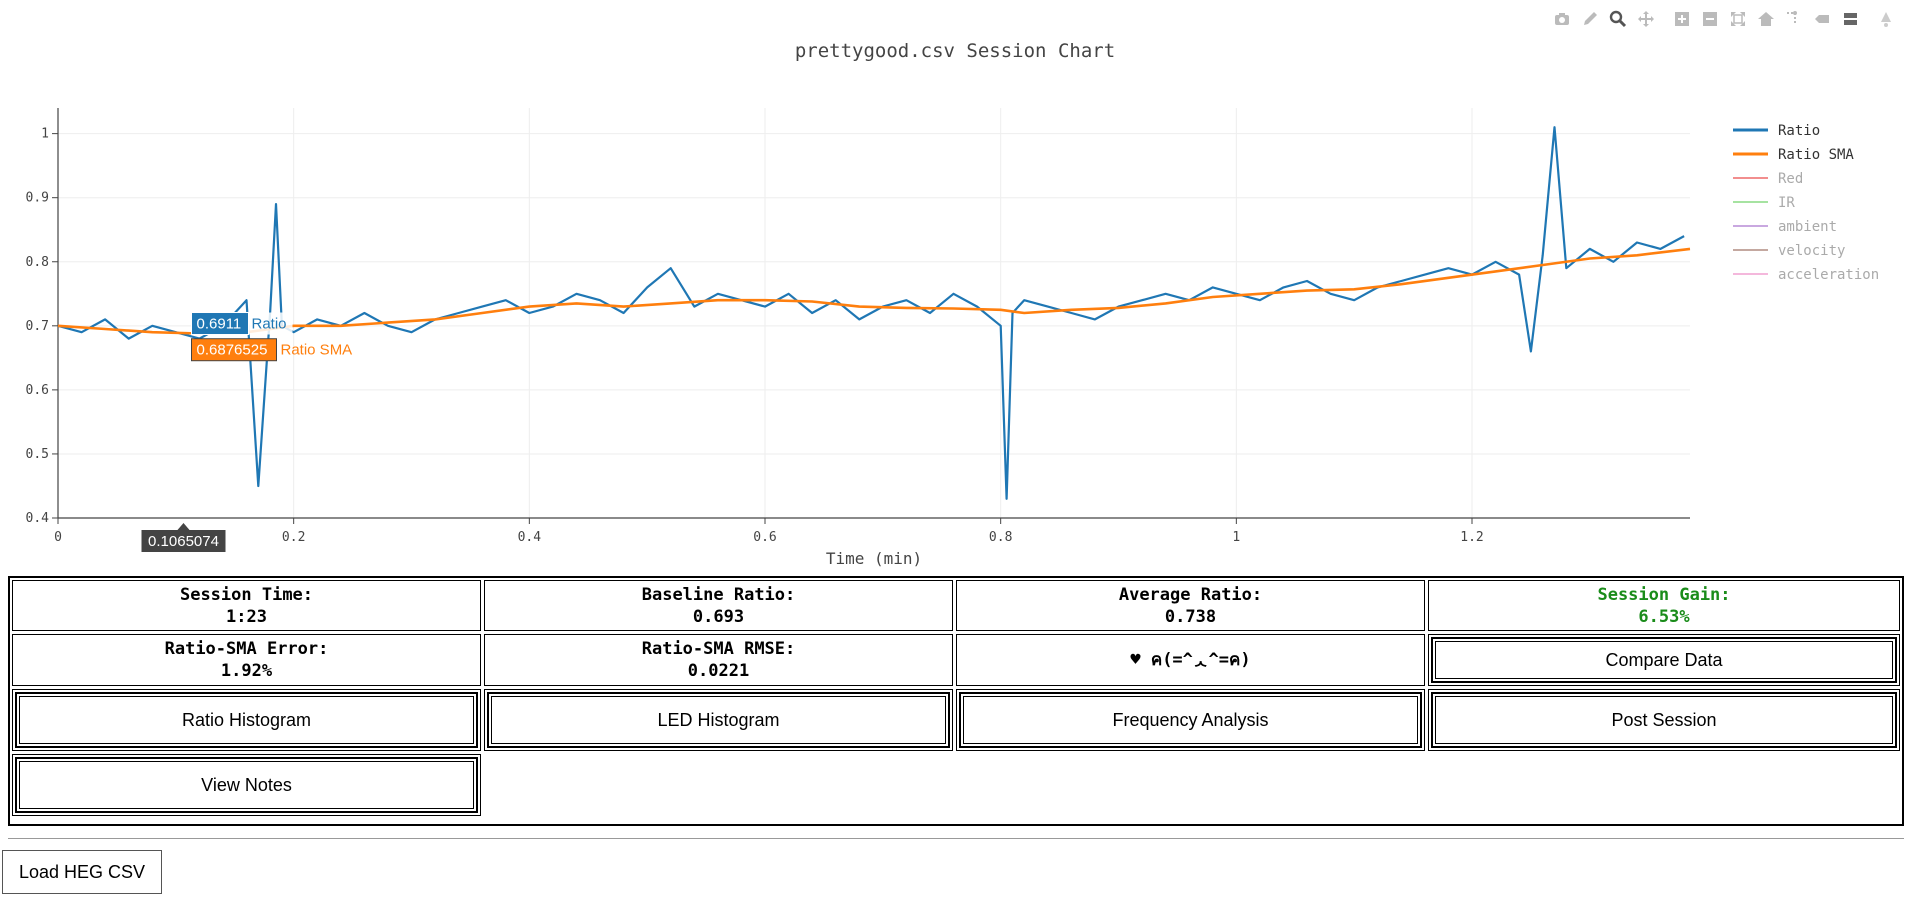 This screenshot has height=910, width=1905. What do you see at coordinates (37, 390) in the screenshot?
I see `y-tick-label: 0.6` at bounding box center [37, 390].